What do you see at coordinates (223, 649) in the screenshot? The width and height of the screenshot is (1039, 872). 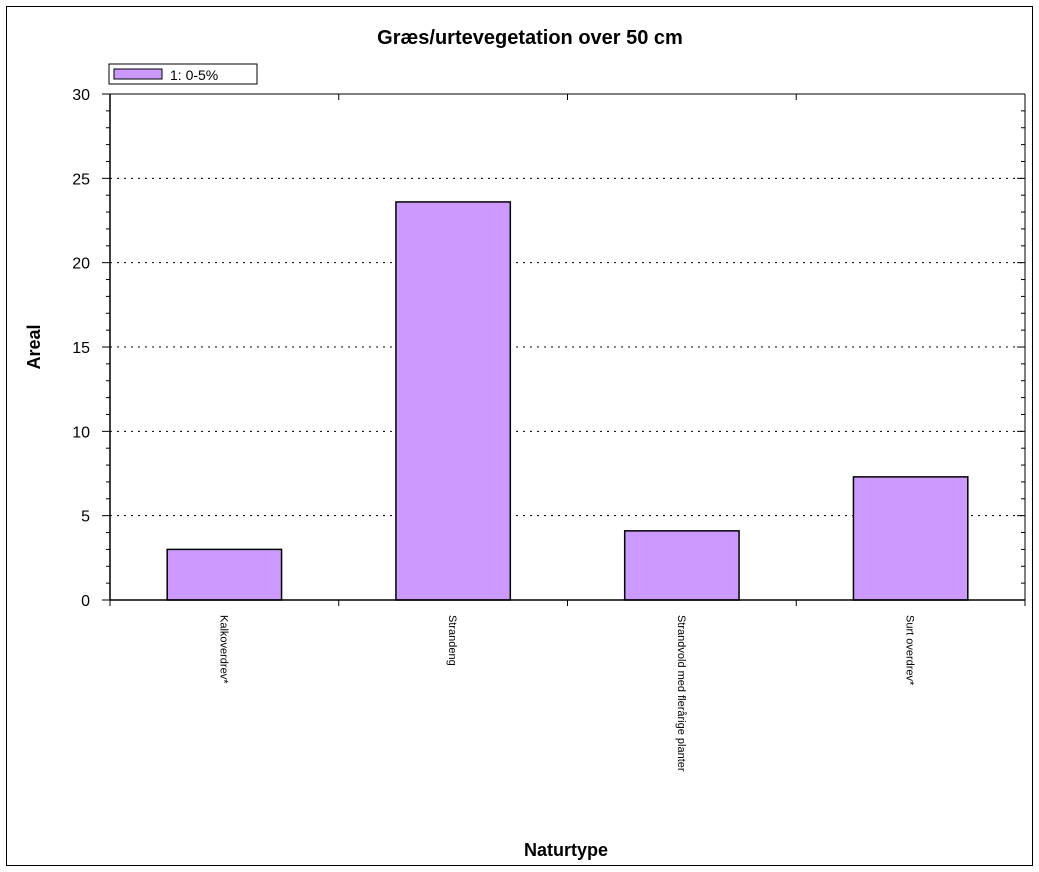 I see `x-category-label: Kalkoverdrev*` at bounding box center [223, 649].